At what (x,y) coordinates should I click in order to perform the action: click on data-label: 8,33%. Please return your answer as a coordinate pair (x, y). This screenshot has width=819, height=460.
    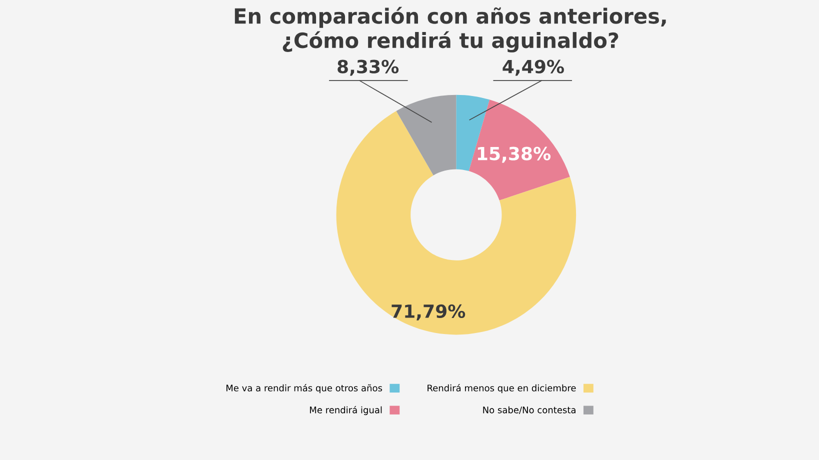
    Looking at the image, I should click on (368, 68).